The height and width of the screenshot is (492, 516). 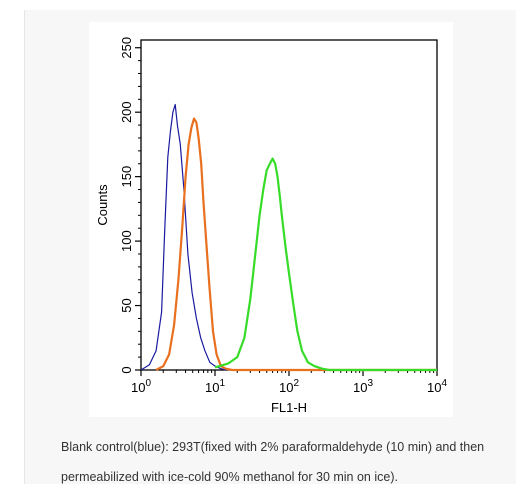 I want to click on x-tick-label: 10⁰, so click(x=141, y=386).